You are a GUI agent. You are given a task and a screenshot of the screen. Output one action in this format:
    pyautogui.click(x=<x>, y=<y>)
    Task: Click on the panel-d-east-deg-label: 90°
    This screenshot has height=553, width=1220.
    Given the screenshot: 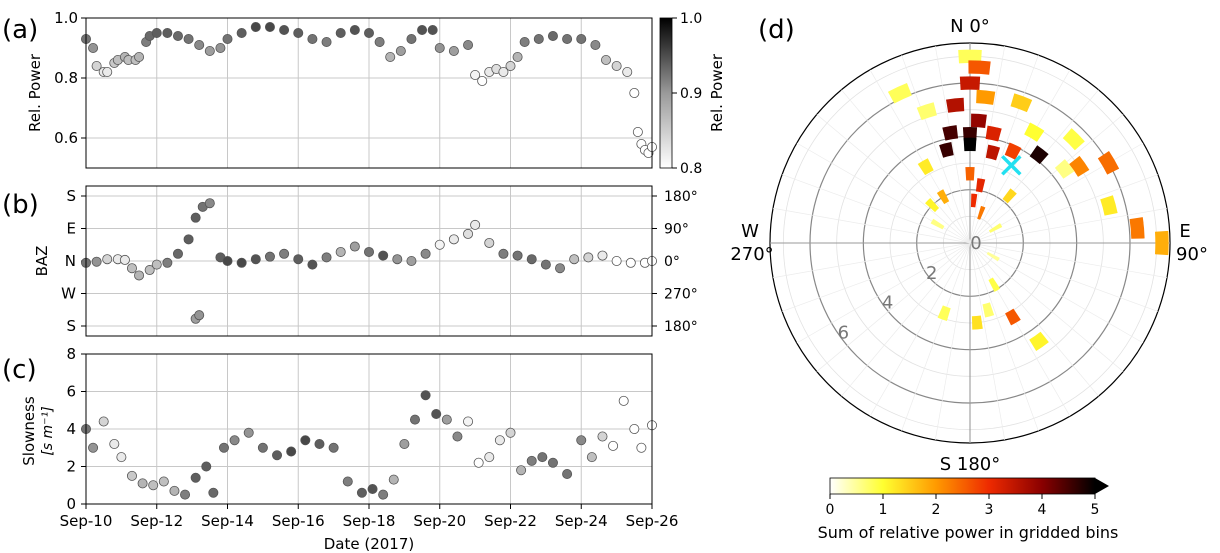 What is the action you would take?
    pyautogui.click(x=1192, y=254)
    